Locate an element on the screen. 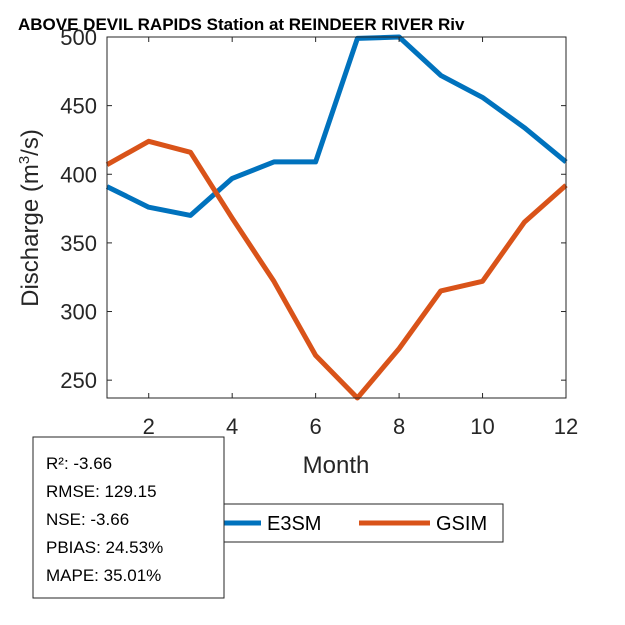 The image size is (625, 625). legend: E3SM GSIM is located at coordinates (358, 523).